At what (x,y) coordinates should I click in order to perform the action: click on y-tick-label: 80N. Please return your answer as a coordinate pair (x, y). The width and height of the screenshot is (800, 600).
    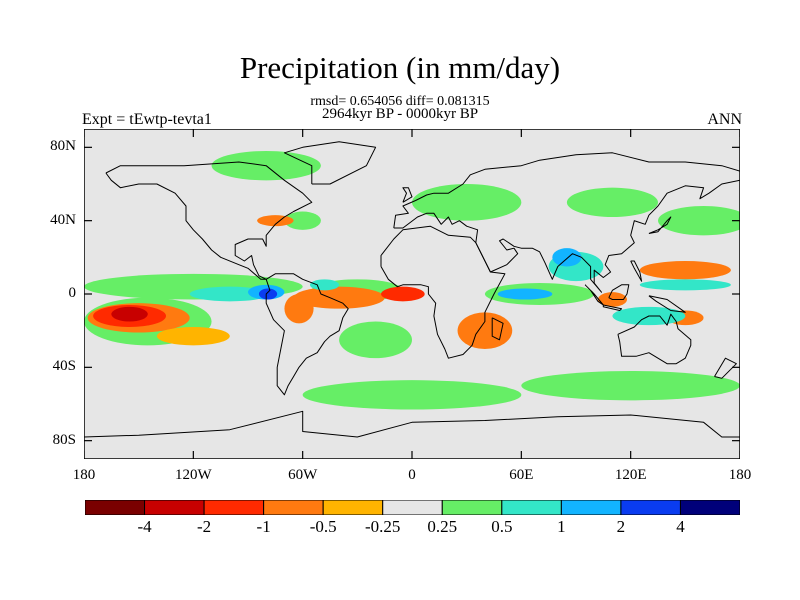
    Looking at the image, I should click on (63, 146).